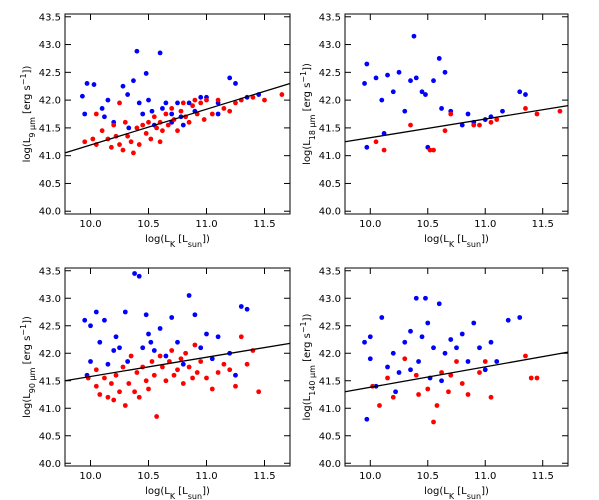 The height and width of the screenshot is (500, 599). I want to click on label-part: log(L, so click(27, 149).